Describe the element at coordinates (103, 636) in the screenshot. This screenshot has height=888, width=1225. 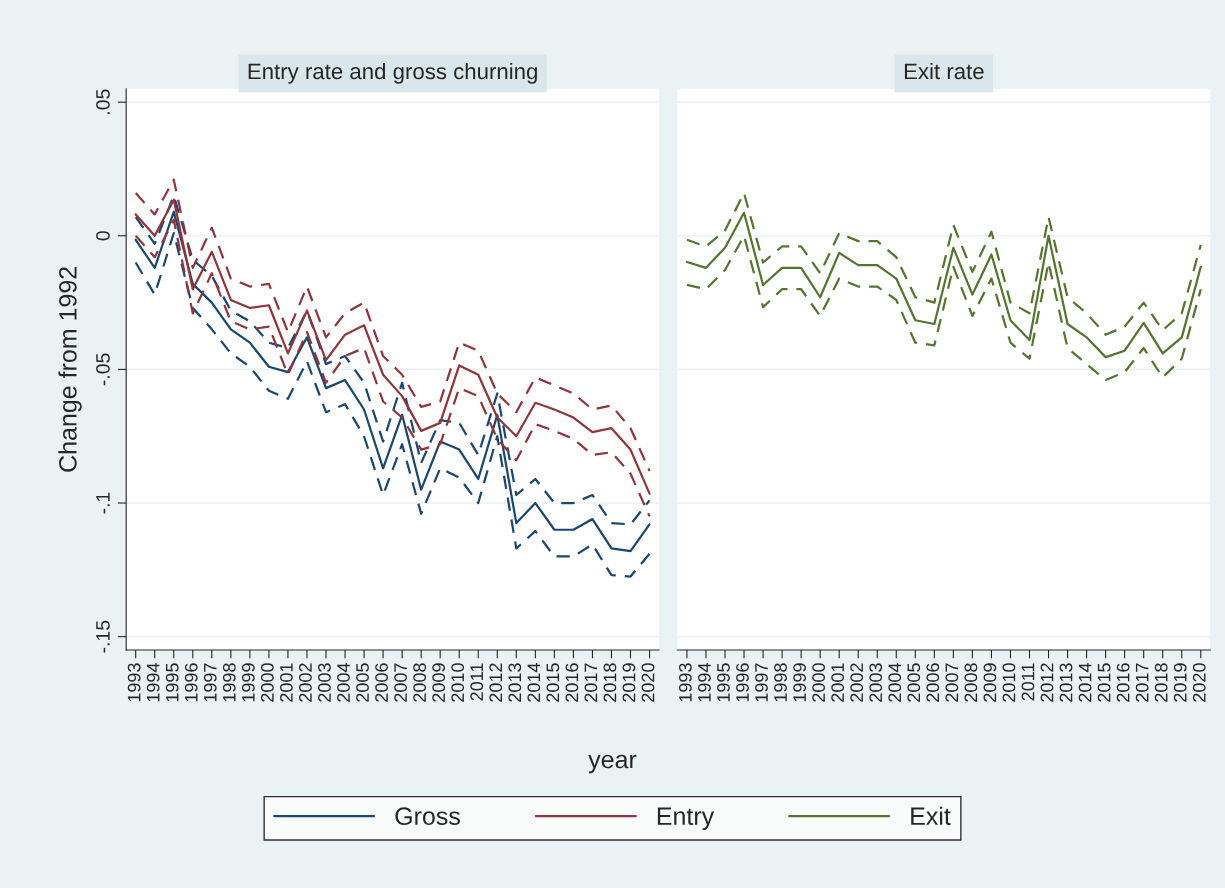
I see `y-tick-label: -.15` at that location.